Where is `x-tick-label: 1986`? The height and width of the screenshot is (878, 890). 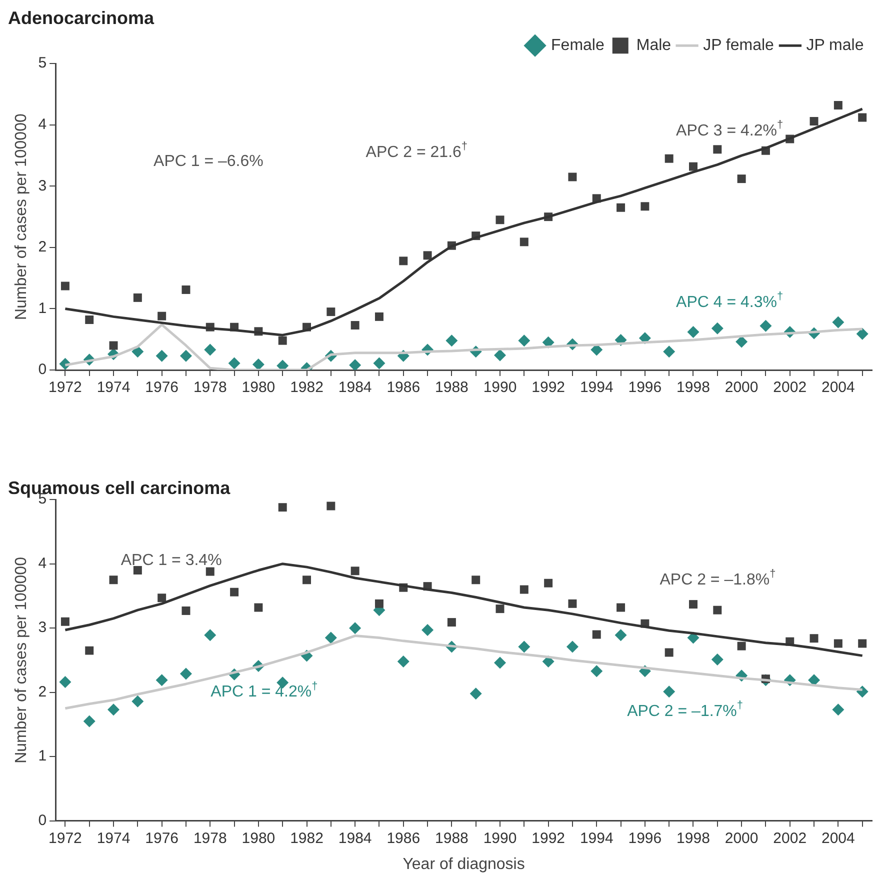 x-tick-label: 1986 is located at coordinates (403, 838).